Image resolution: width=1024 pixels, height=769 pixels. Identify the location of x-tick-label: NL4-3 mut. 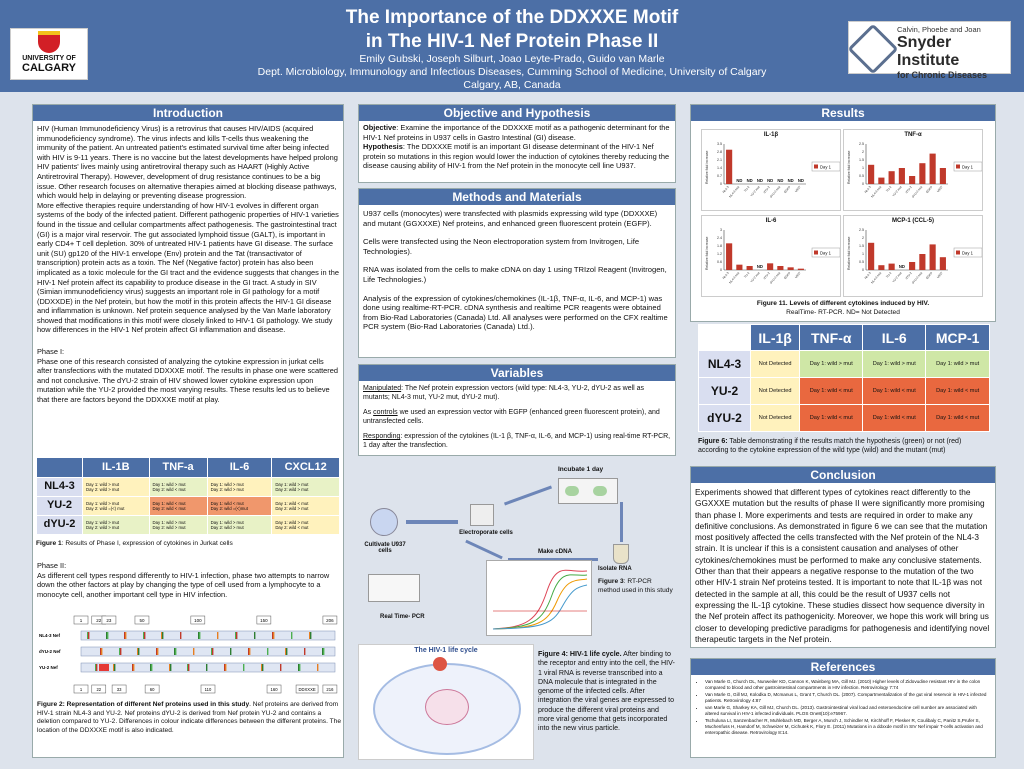
(876, 191).